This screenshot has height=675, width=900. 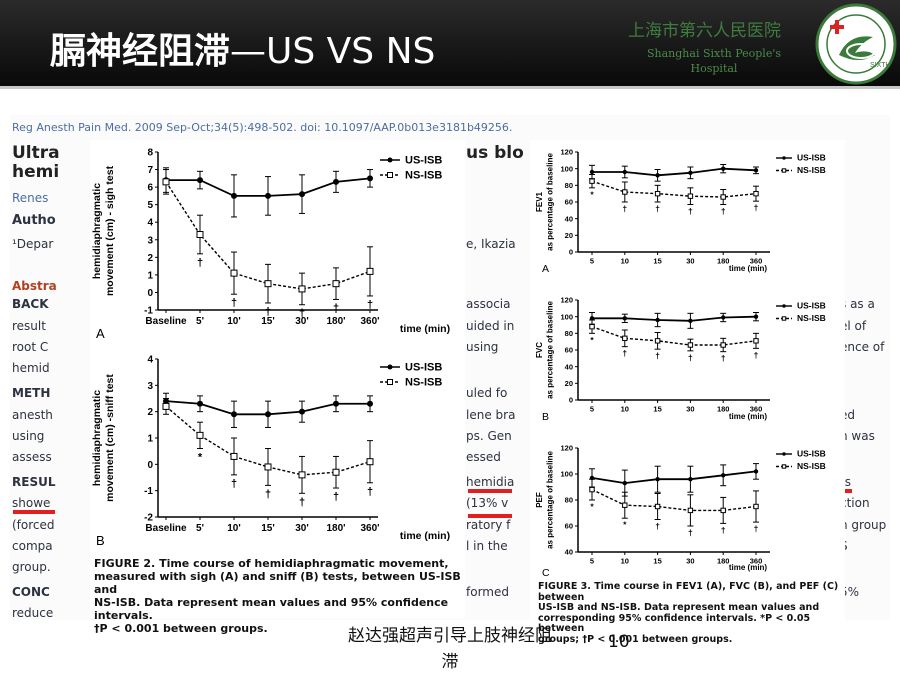 I want to click on chart-sigh-series-1-sig-5: †, so click(x=336, y=308).